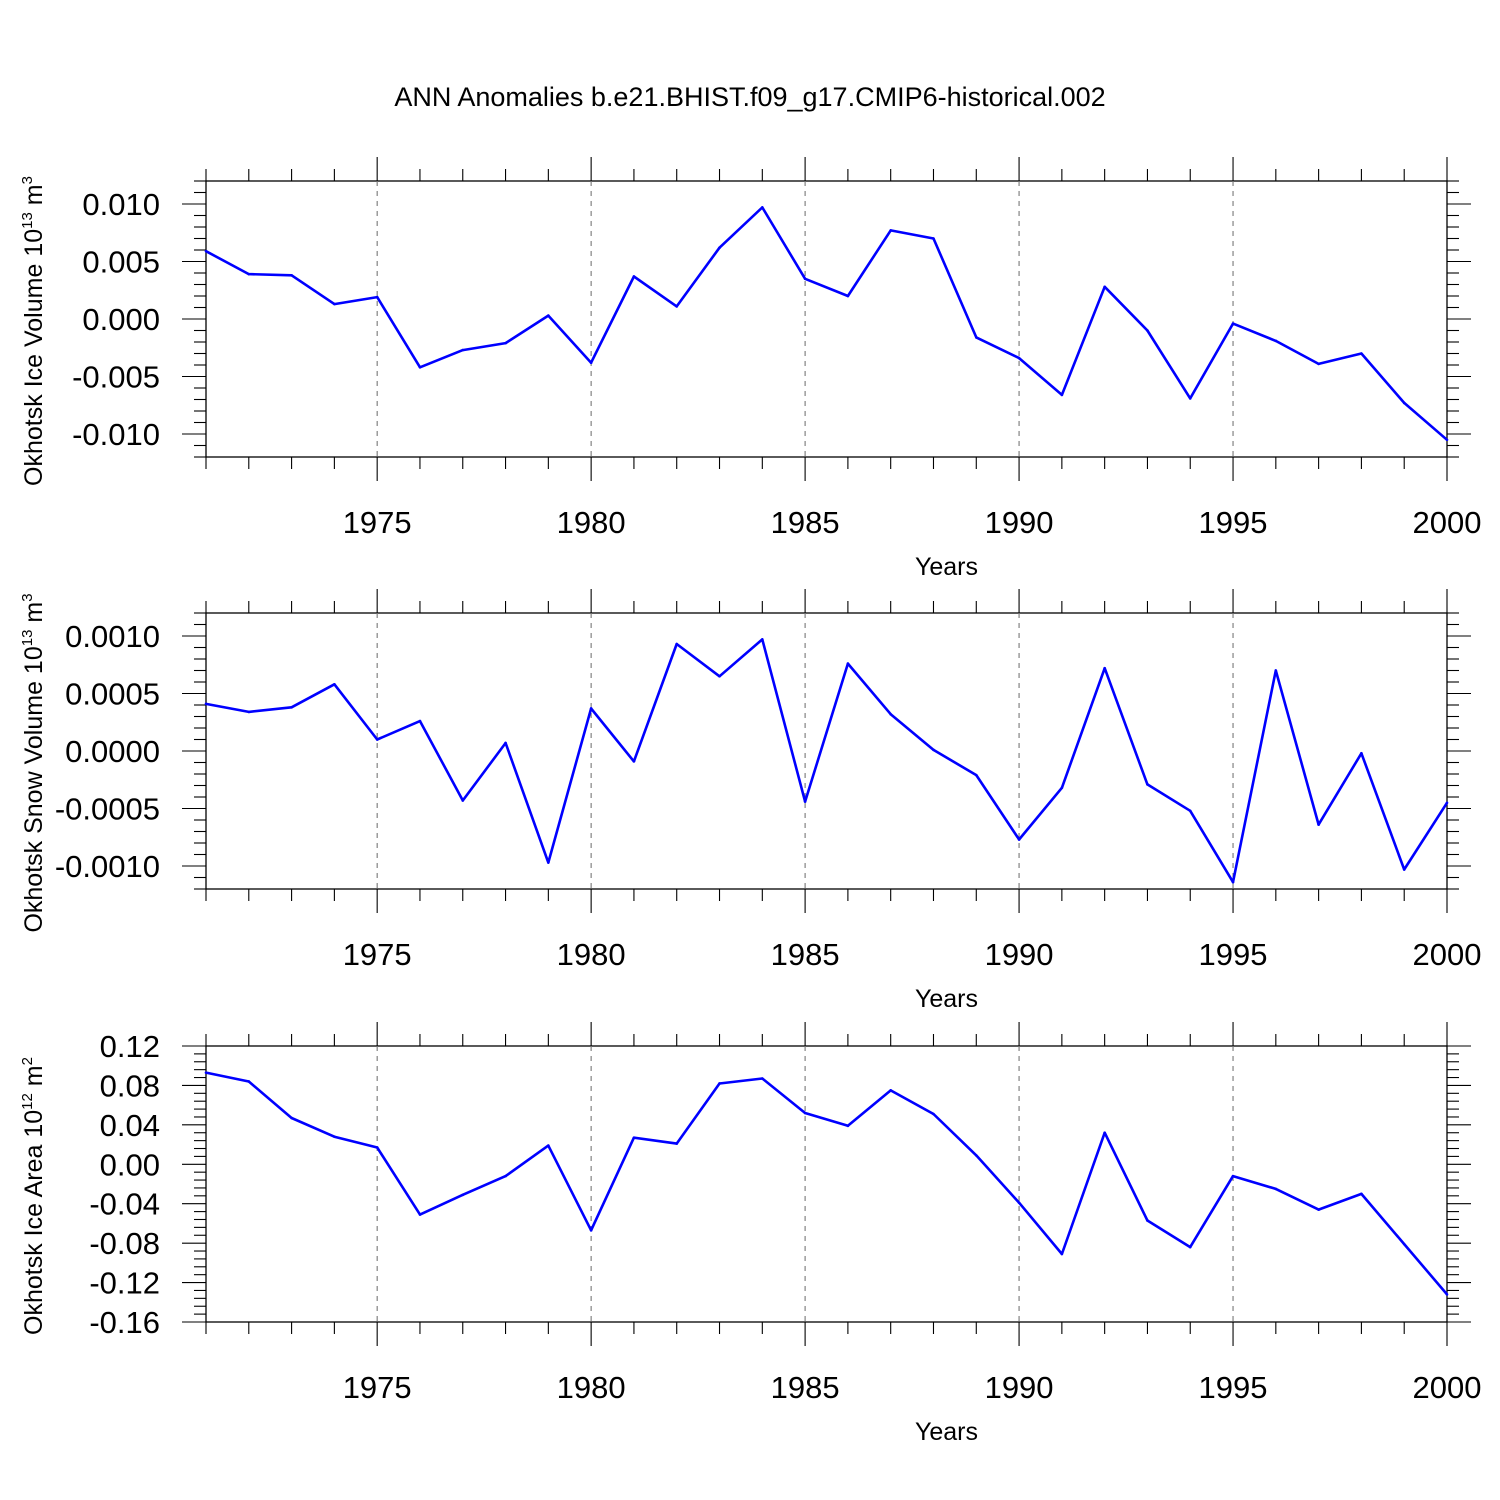 The width and height of the screenshot is (1500, 1500). Describe the element at coordinates (121, 319) in the screenshot. I see `y-tick-label: 0.000` at that location.